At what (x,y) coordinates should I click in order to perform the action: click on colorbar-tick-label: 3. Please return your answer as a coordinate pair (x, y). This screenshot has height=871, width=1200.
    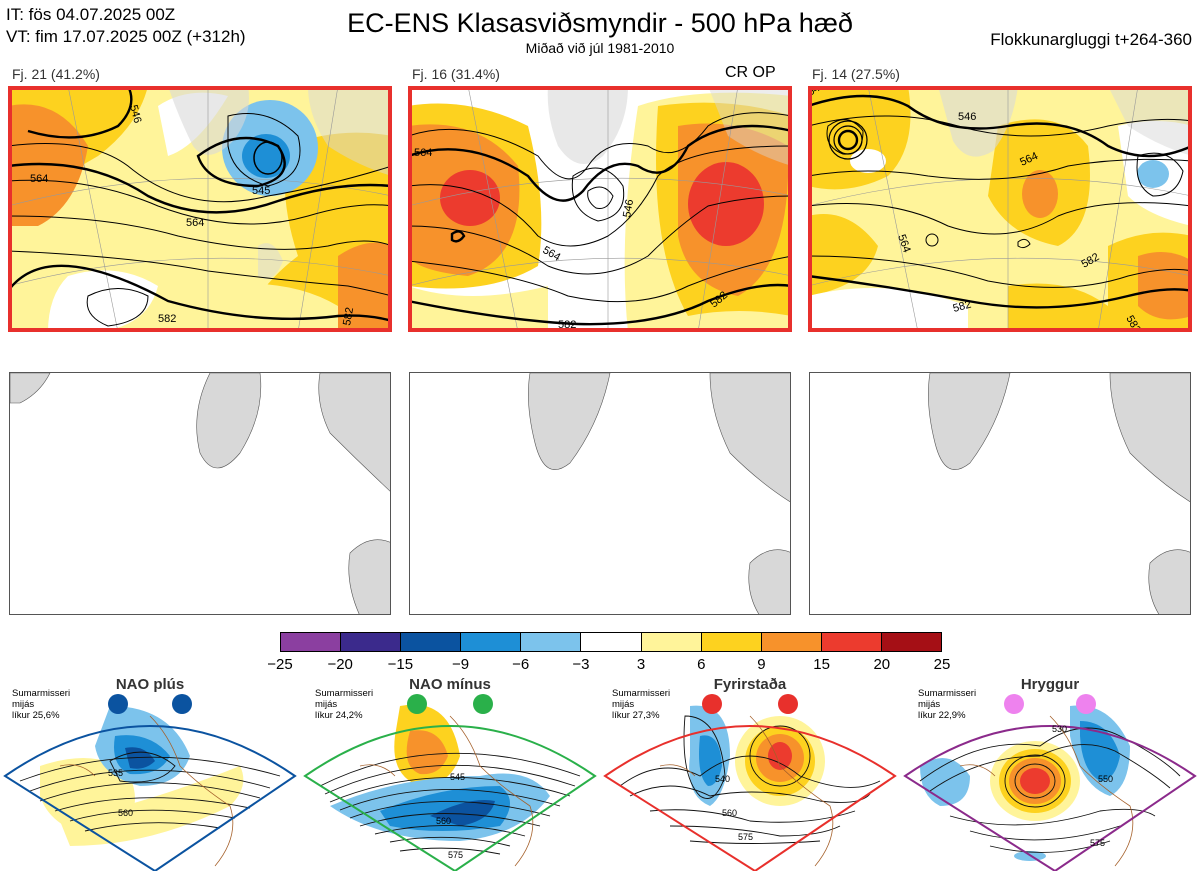
    Looking at the image, I should click on (641, 664).